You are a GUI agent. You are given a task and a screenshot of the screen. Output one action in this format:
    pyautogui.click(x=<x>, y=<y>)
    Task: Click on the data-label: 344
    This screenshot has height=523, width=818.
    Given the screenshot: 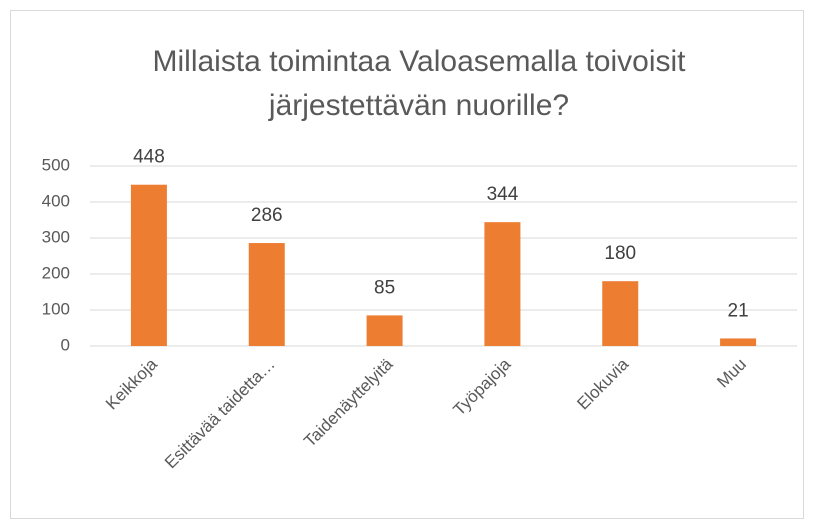 What is the action you would take?
    pyautogui.click(x=503, y=194)
    